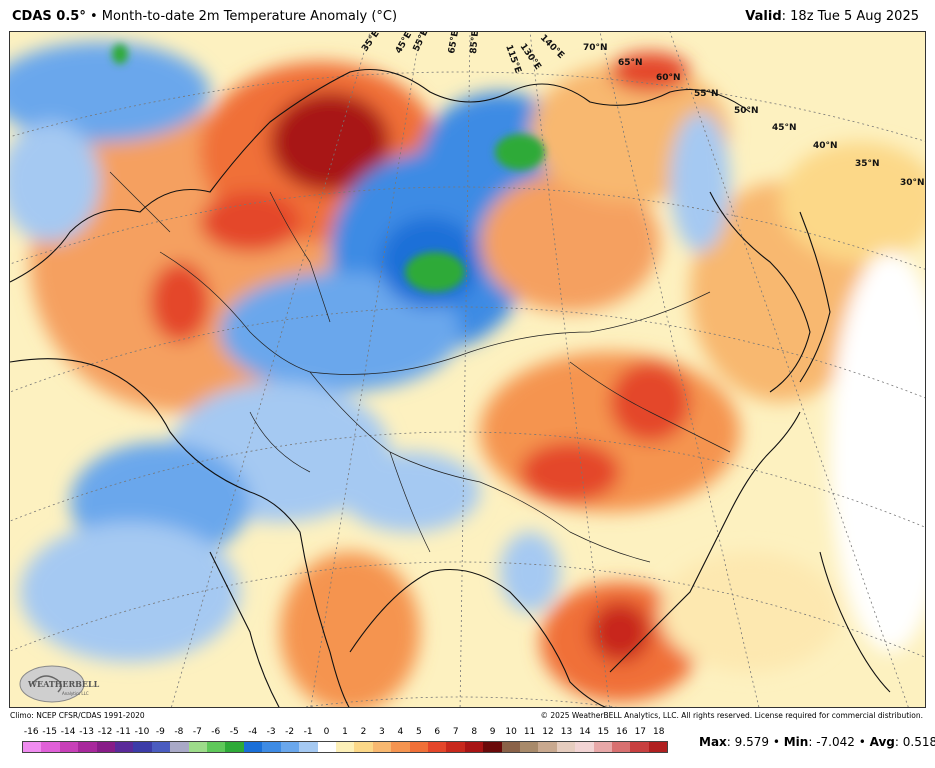 Image resolution: width=935 pixels, height=768 pixels. What do you see at coordinates (668, 78) in the screenshot?
I see `lat-label: 60°N` at bounding box center [668, 78].